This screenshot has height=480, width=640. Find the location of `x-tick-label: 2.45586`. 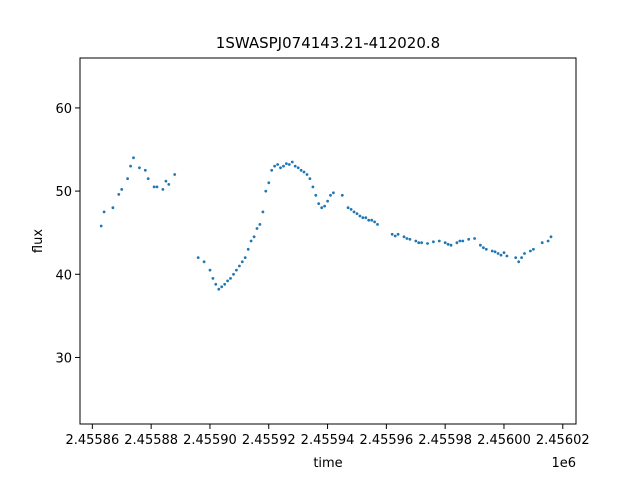

x-tick-label: 2.45586 is located at coordinates (92, 440).